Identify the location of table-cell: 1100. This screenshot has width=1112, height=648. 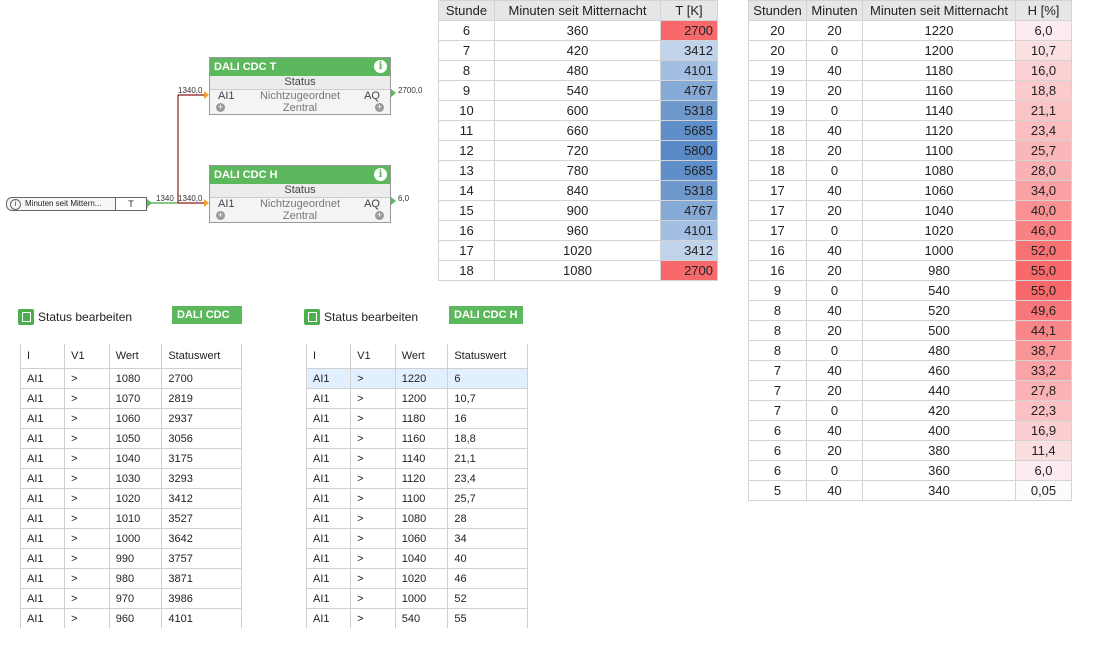
(422, 498).